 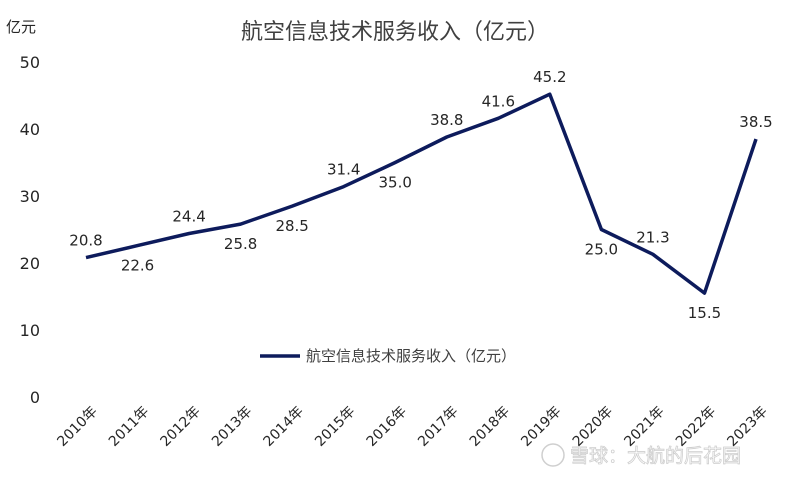 What do you see at coordinates (490, 427) in the screenshot?
I see `x-tick-label: 2018年` at bounding box center [490, 427].